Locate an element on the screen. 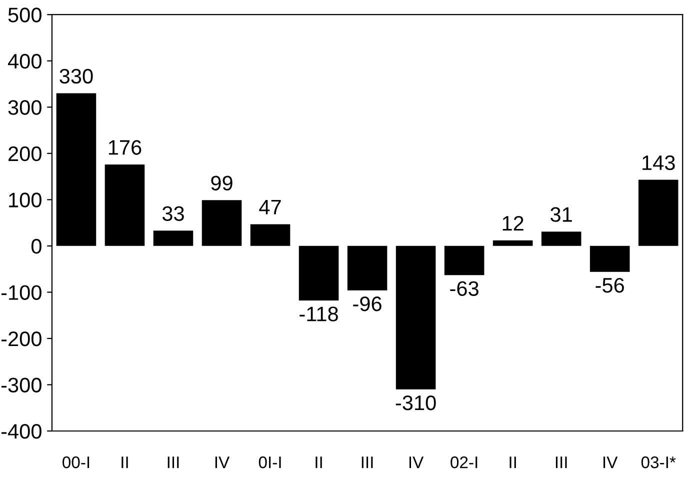 Image resolution: width=693 pixels, height=487 pixels. data-label: -310 is located at coordinates (416, 402).